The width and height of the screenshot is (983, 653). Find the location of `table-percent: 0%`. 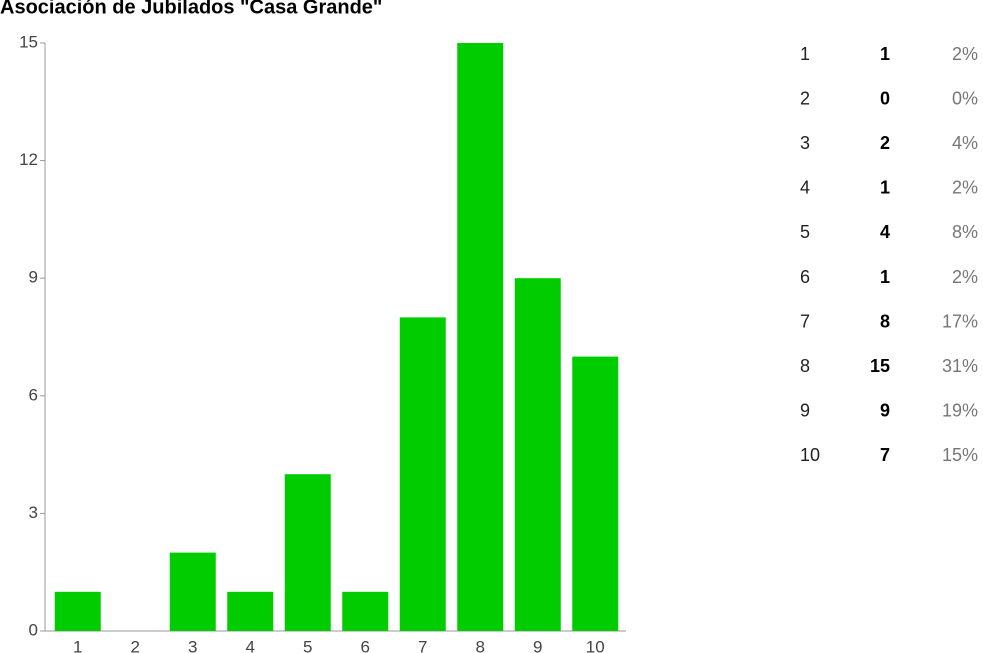

table-percent: 0% is located at coordinates (965, 98).